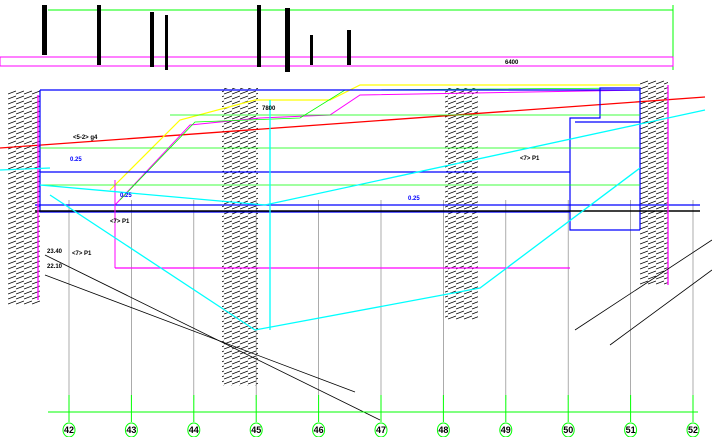 The width and height of the screenshot is (712, 437). I want to click on axis-46: 46, so click(319, 416).